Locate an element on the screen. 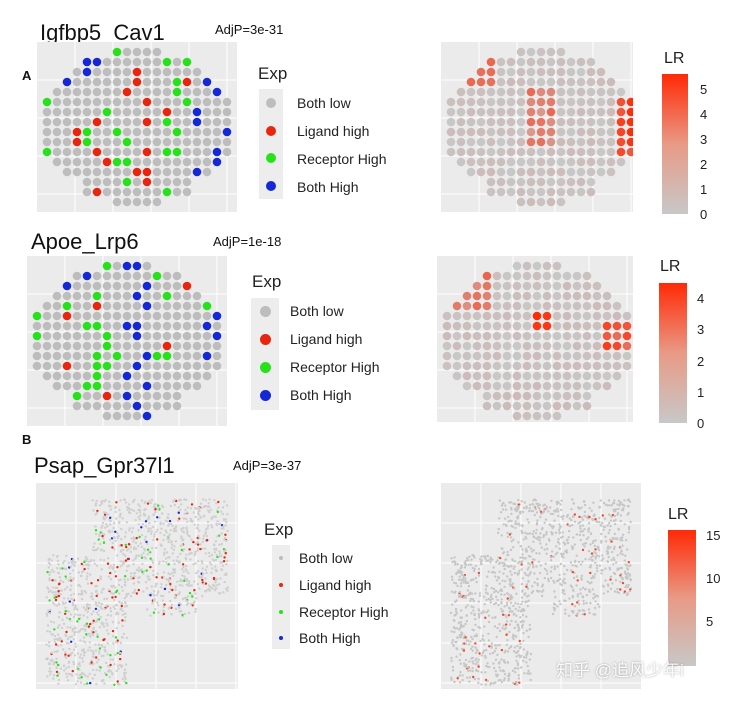 This screenshot has height=701, width=745. legend-label-ligand-high-1: Ligand high is located at coordinates (333, 131).